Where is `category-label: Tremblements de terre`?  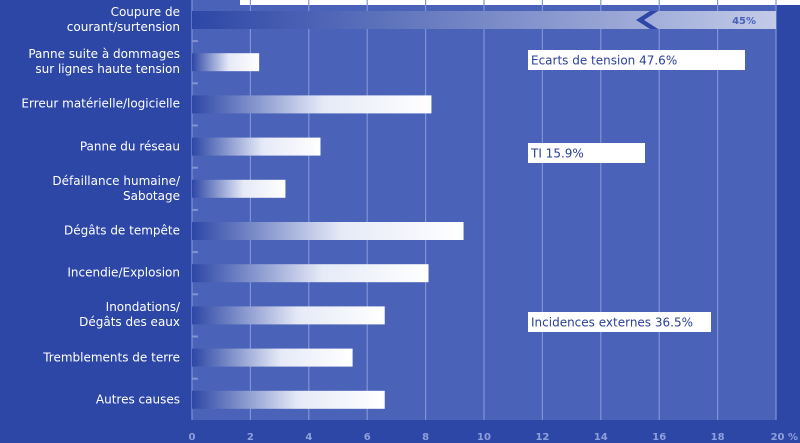
category-label: Tremblements de terre is located at coordinates (111, 357).